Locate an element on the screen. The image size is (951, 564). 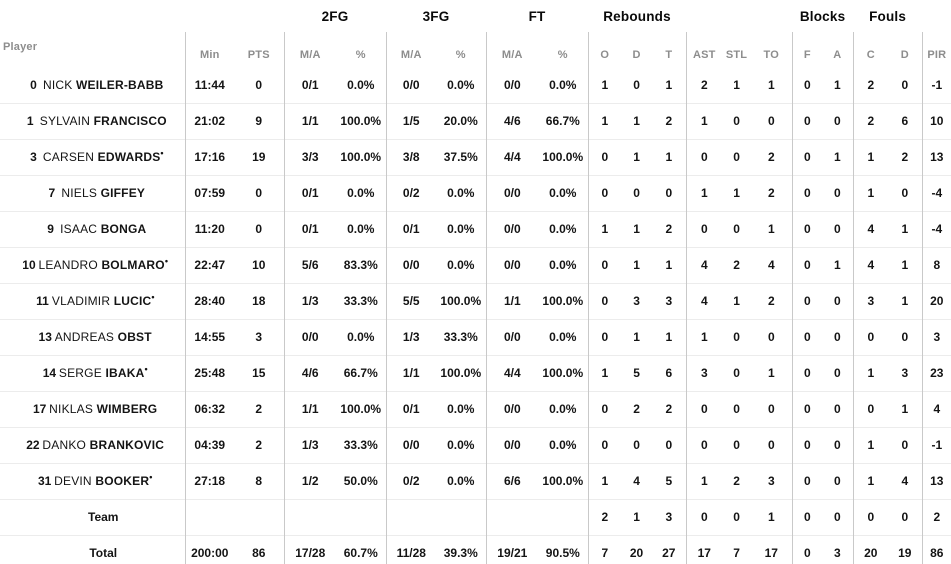
player-number: 0 is located at coordinates (33, 84).